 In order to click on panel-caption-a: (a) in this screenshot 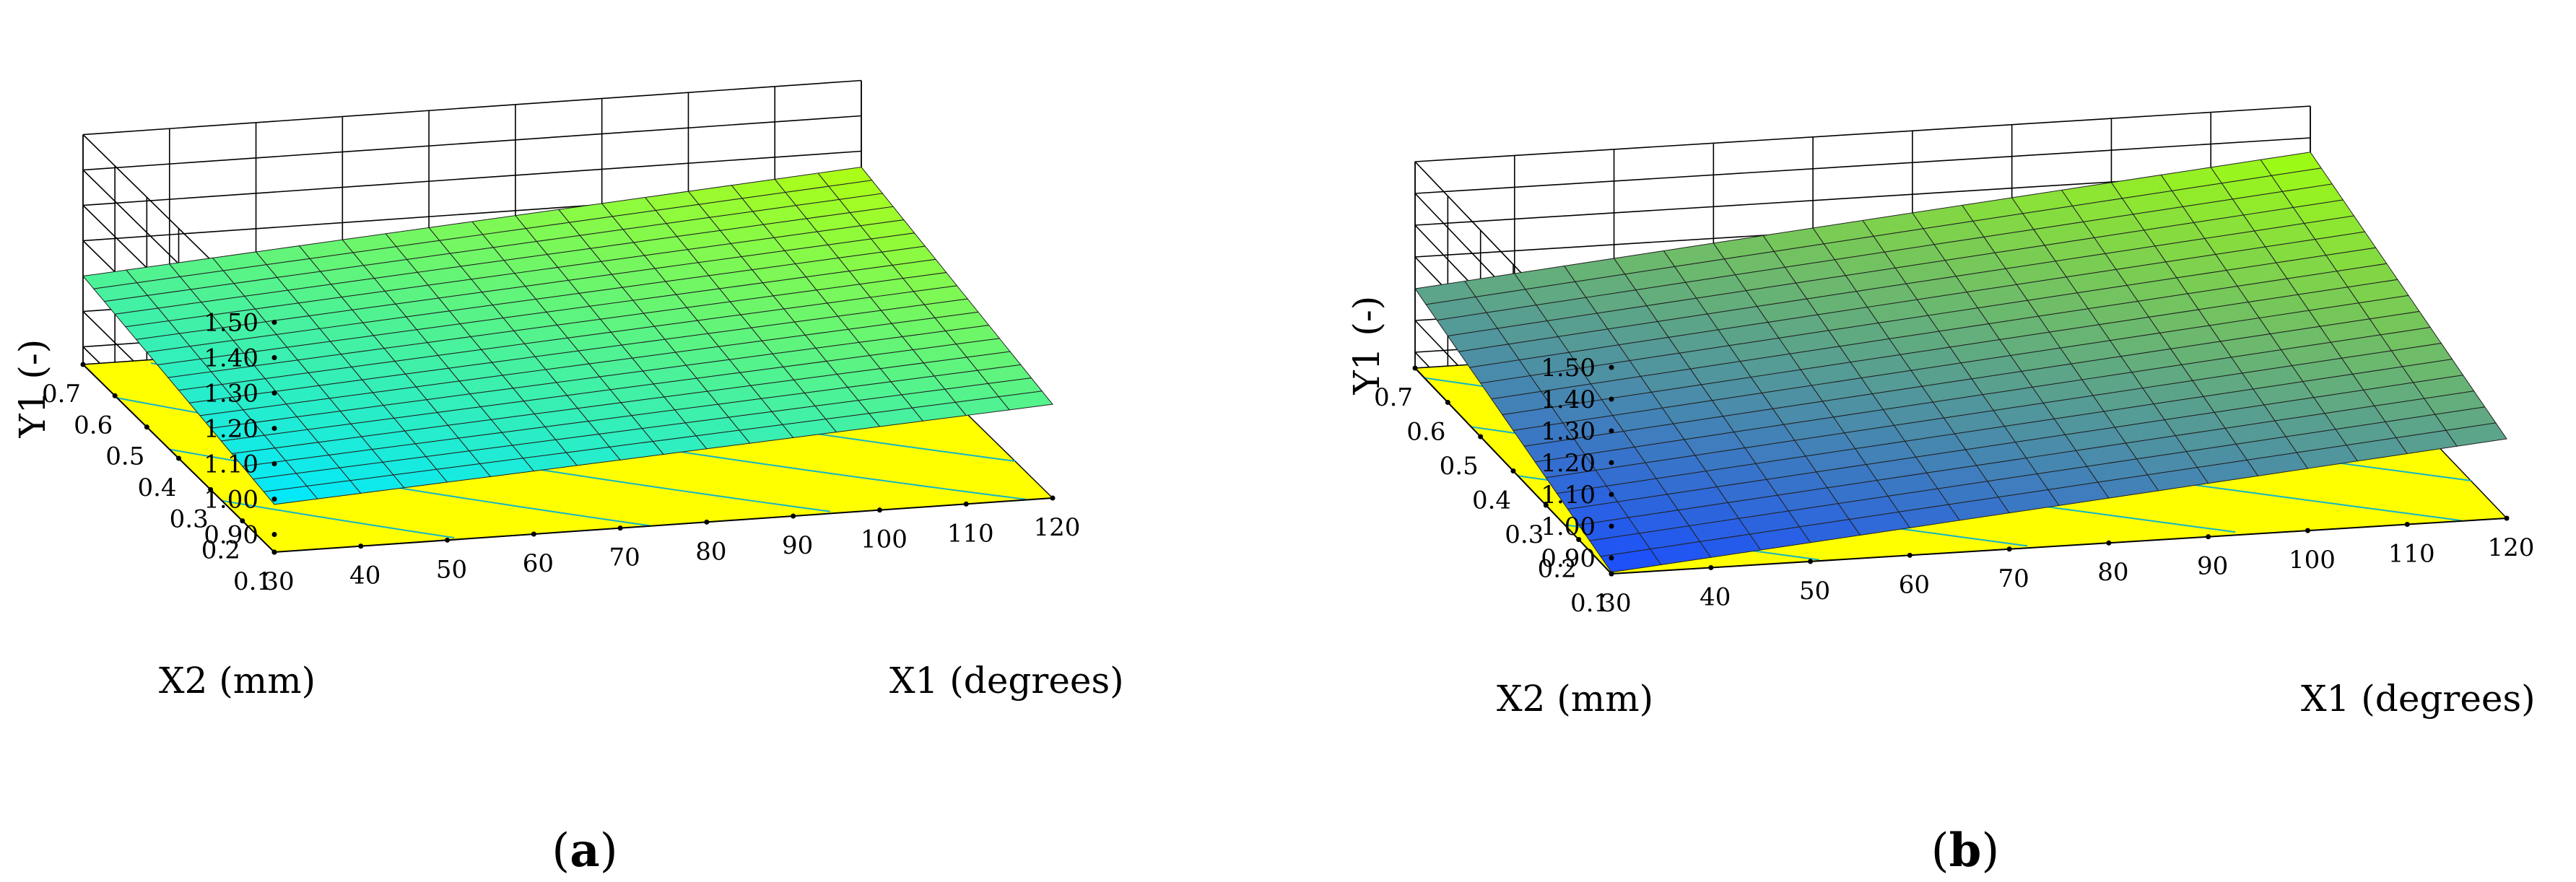, I will do `click(584, 851)`.